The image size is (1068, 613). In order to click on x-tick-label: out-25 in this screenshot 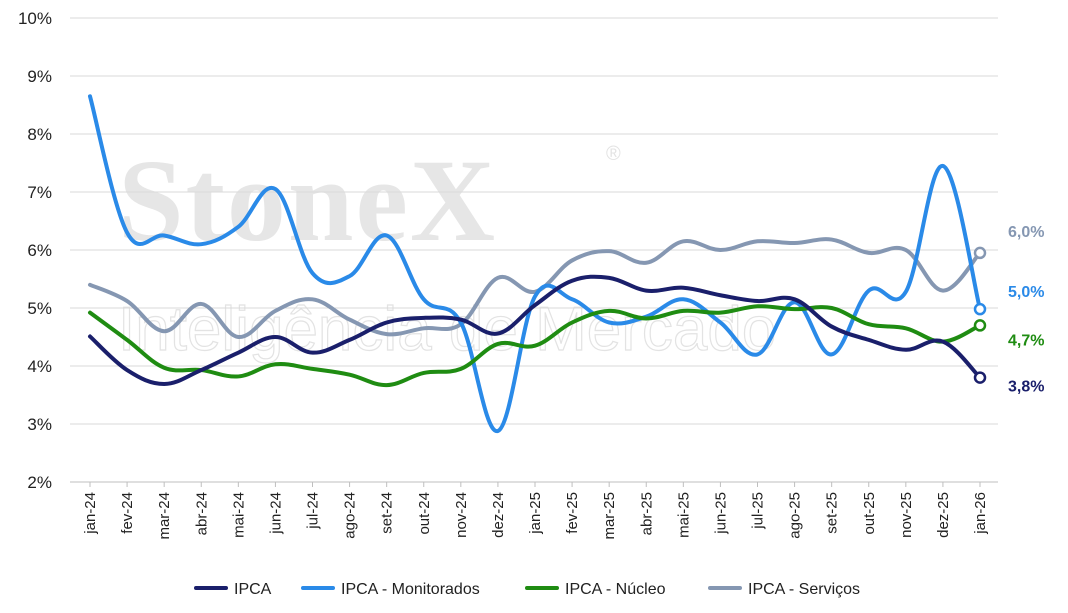, I will do `click(869, 513)`.